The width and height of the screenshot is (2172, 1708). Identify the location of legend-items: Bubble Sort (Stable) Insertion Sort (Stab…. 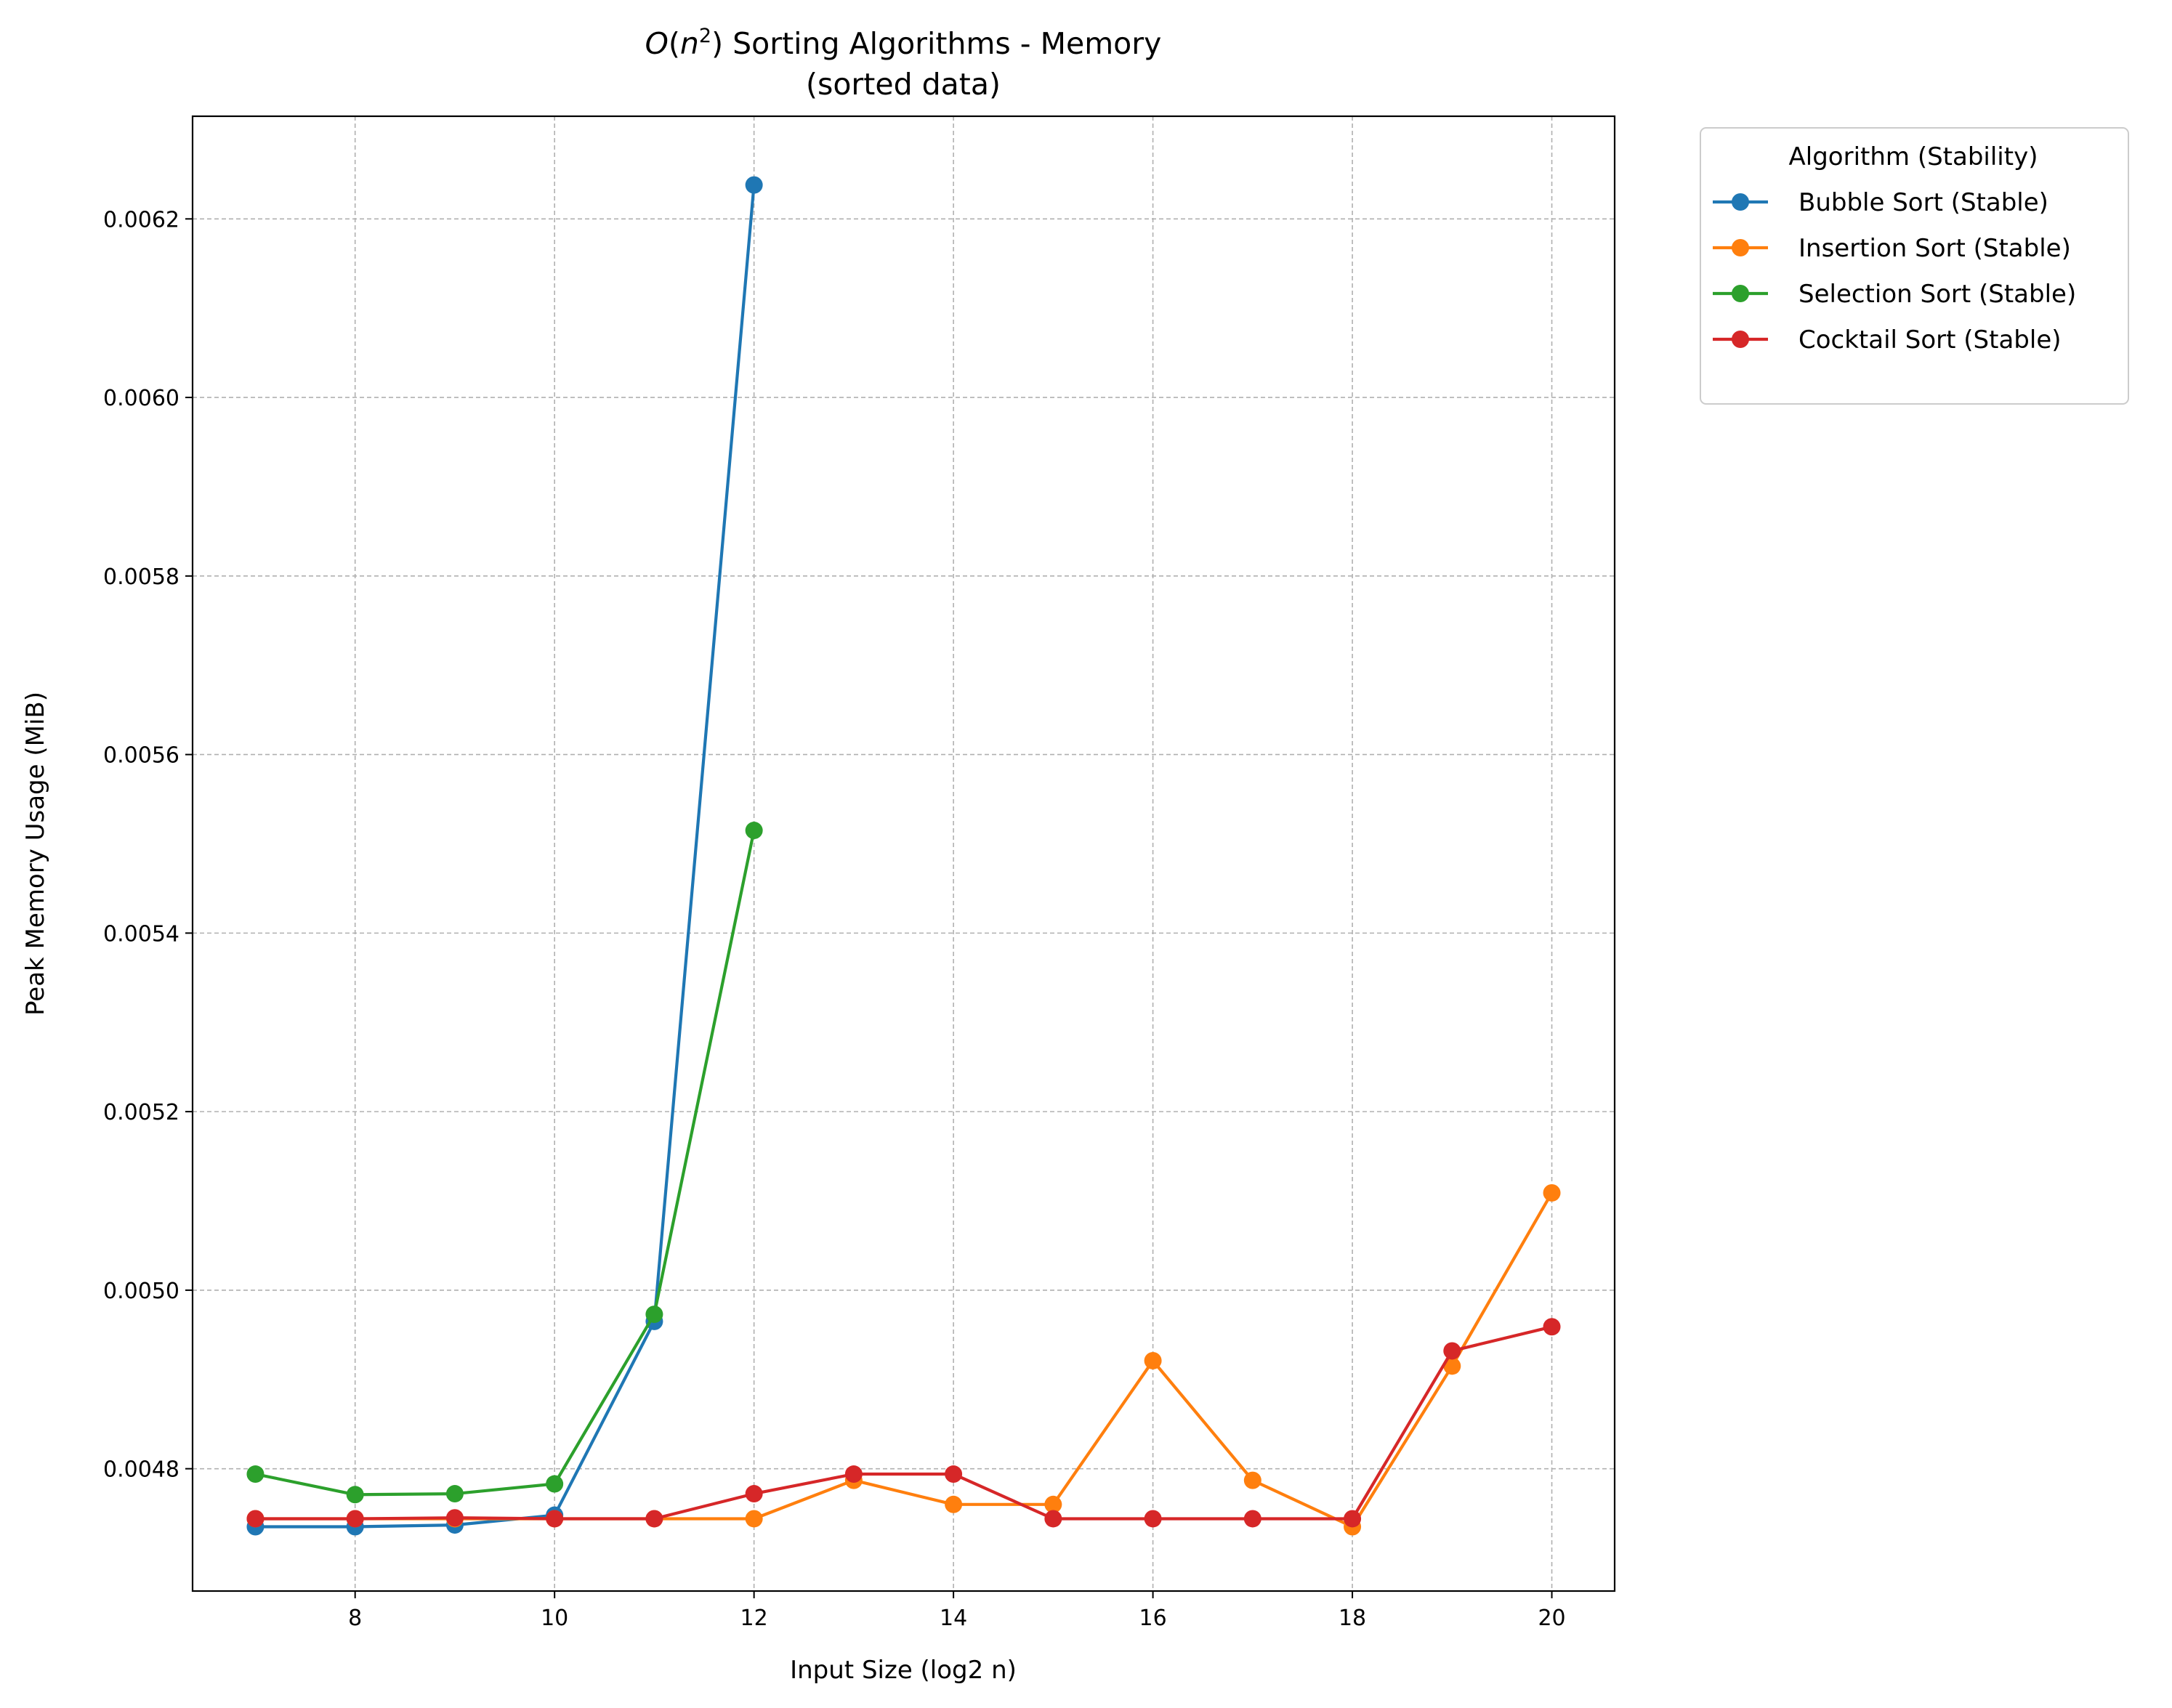
(1894, 271).